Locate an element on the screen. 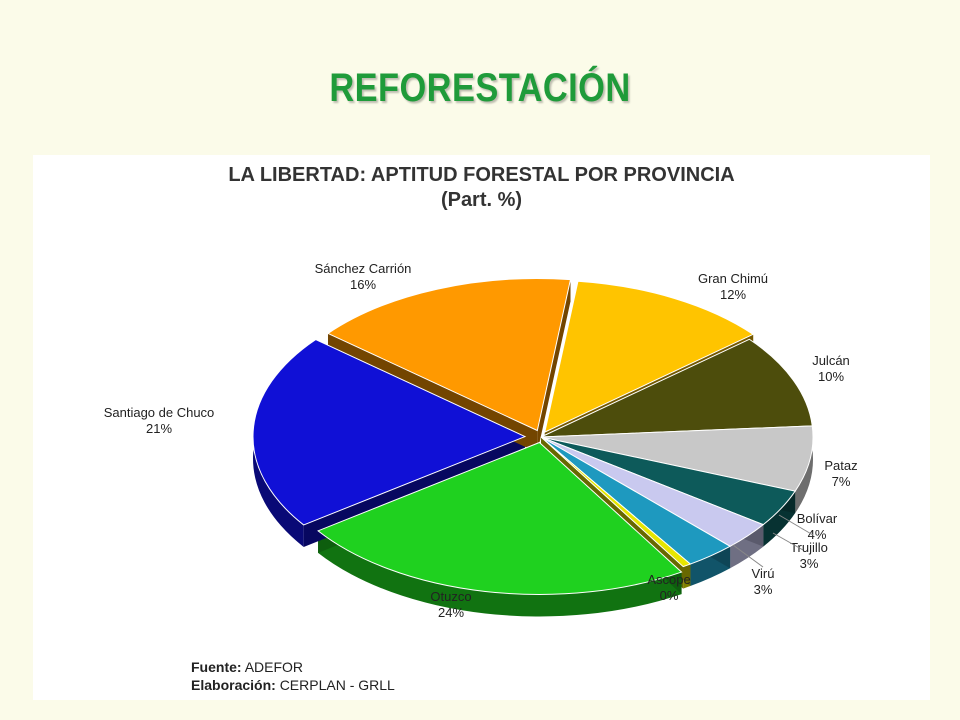 The width and height of the screenshot is (960, 720). slice-value: 0% is located at coordinates (669, 595).